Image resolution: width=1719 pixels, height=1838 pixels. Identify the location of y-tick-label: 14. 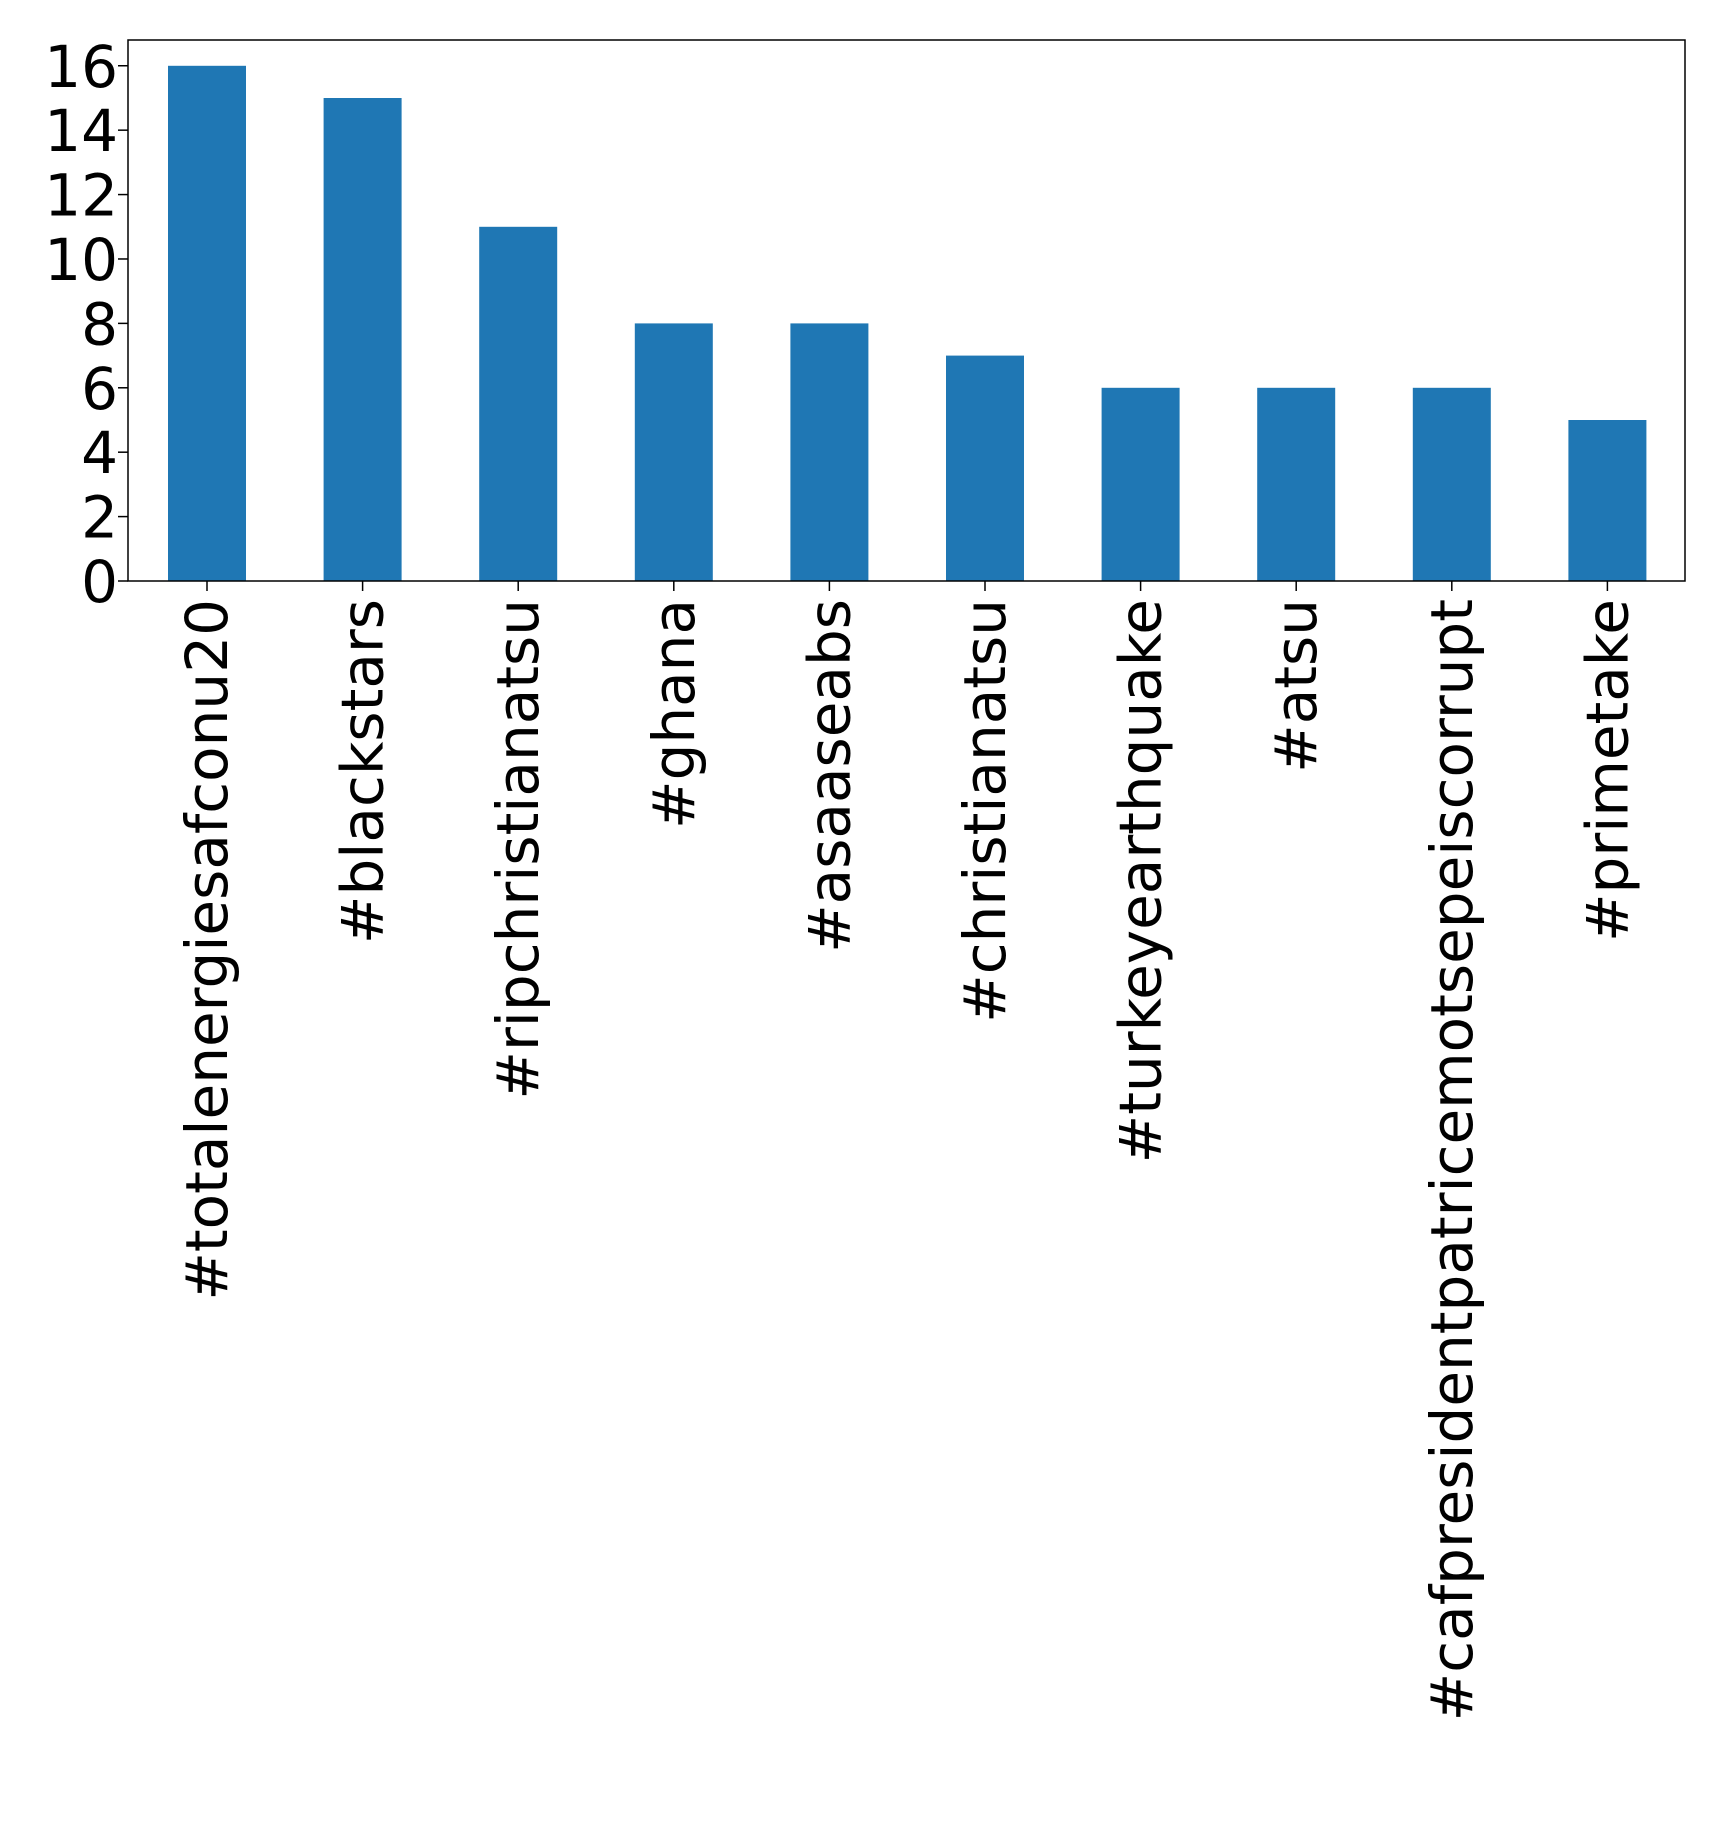
(81, 131).